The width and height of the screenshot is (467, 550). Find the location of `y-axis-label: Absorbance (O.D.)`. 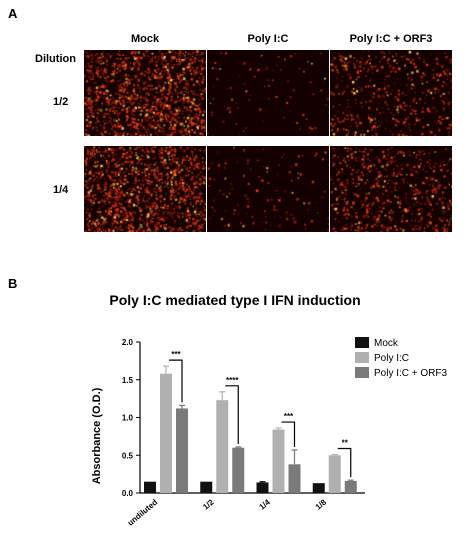

y-axis-label: Absorbance (O.D.) is located at coordinates (97, 435).